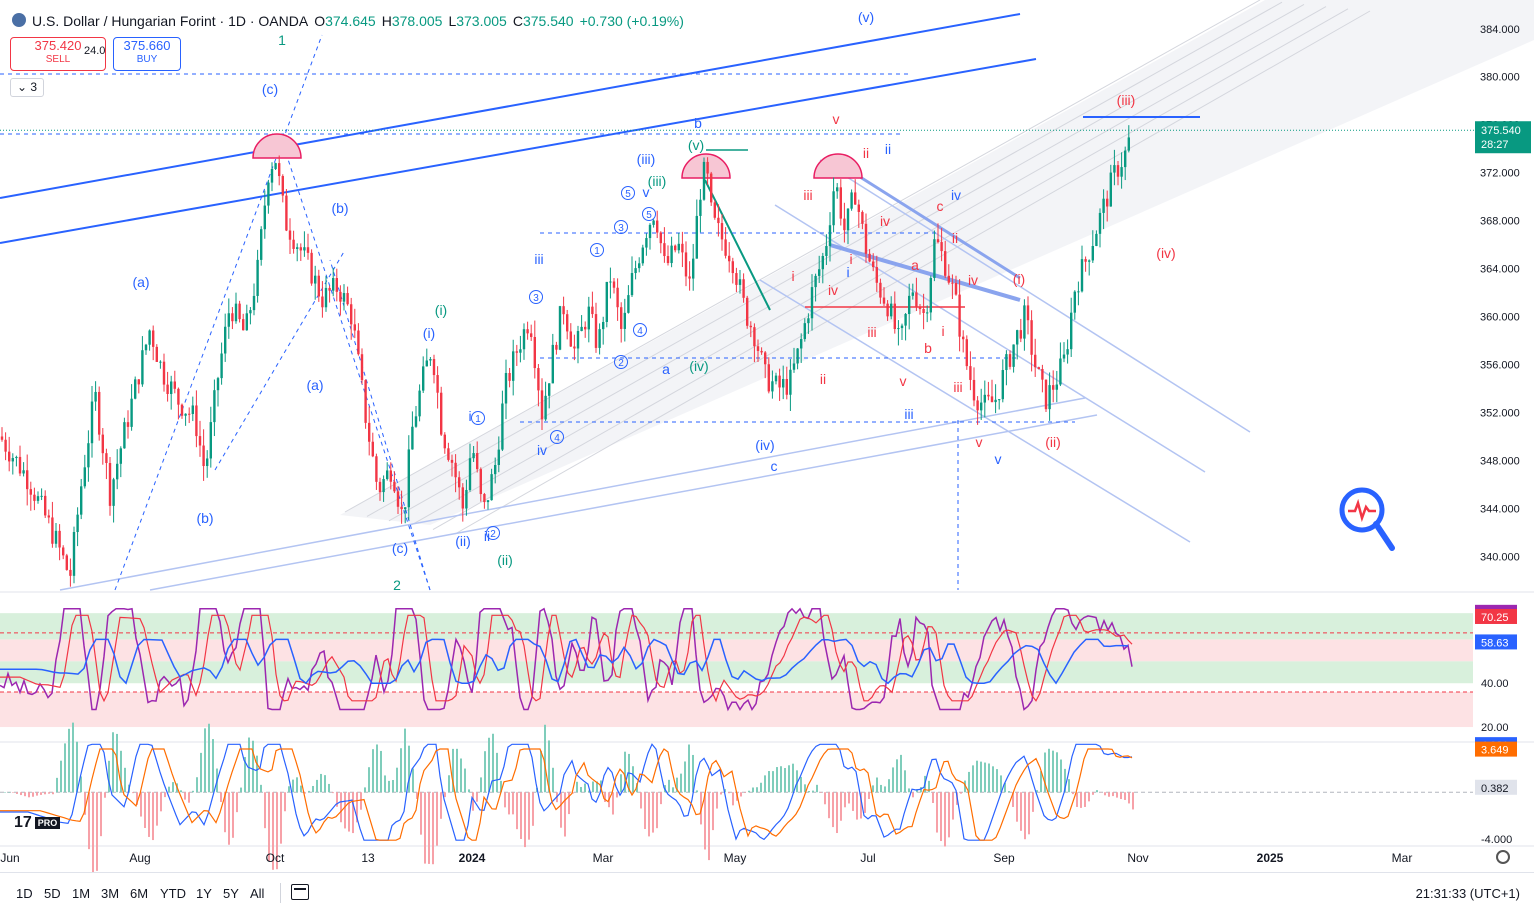 The height and width of the screenshot is (913, 1534). Describe the element at coordinates (823, 379) in the screenshot. I see `wave-label: ii` at that location.